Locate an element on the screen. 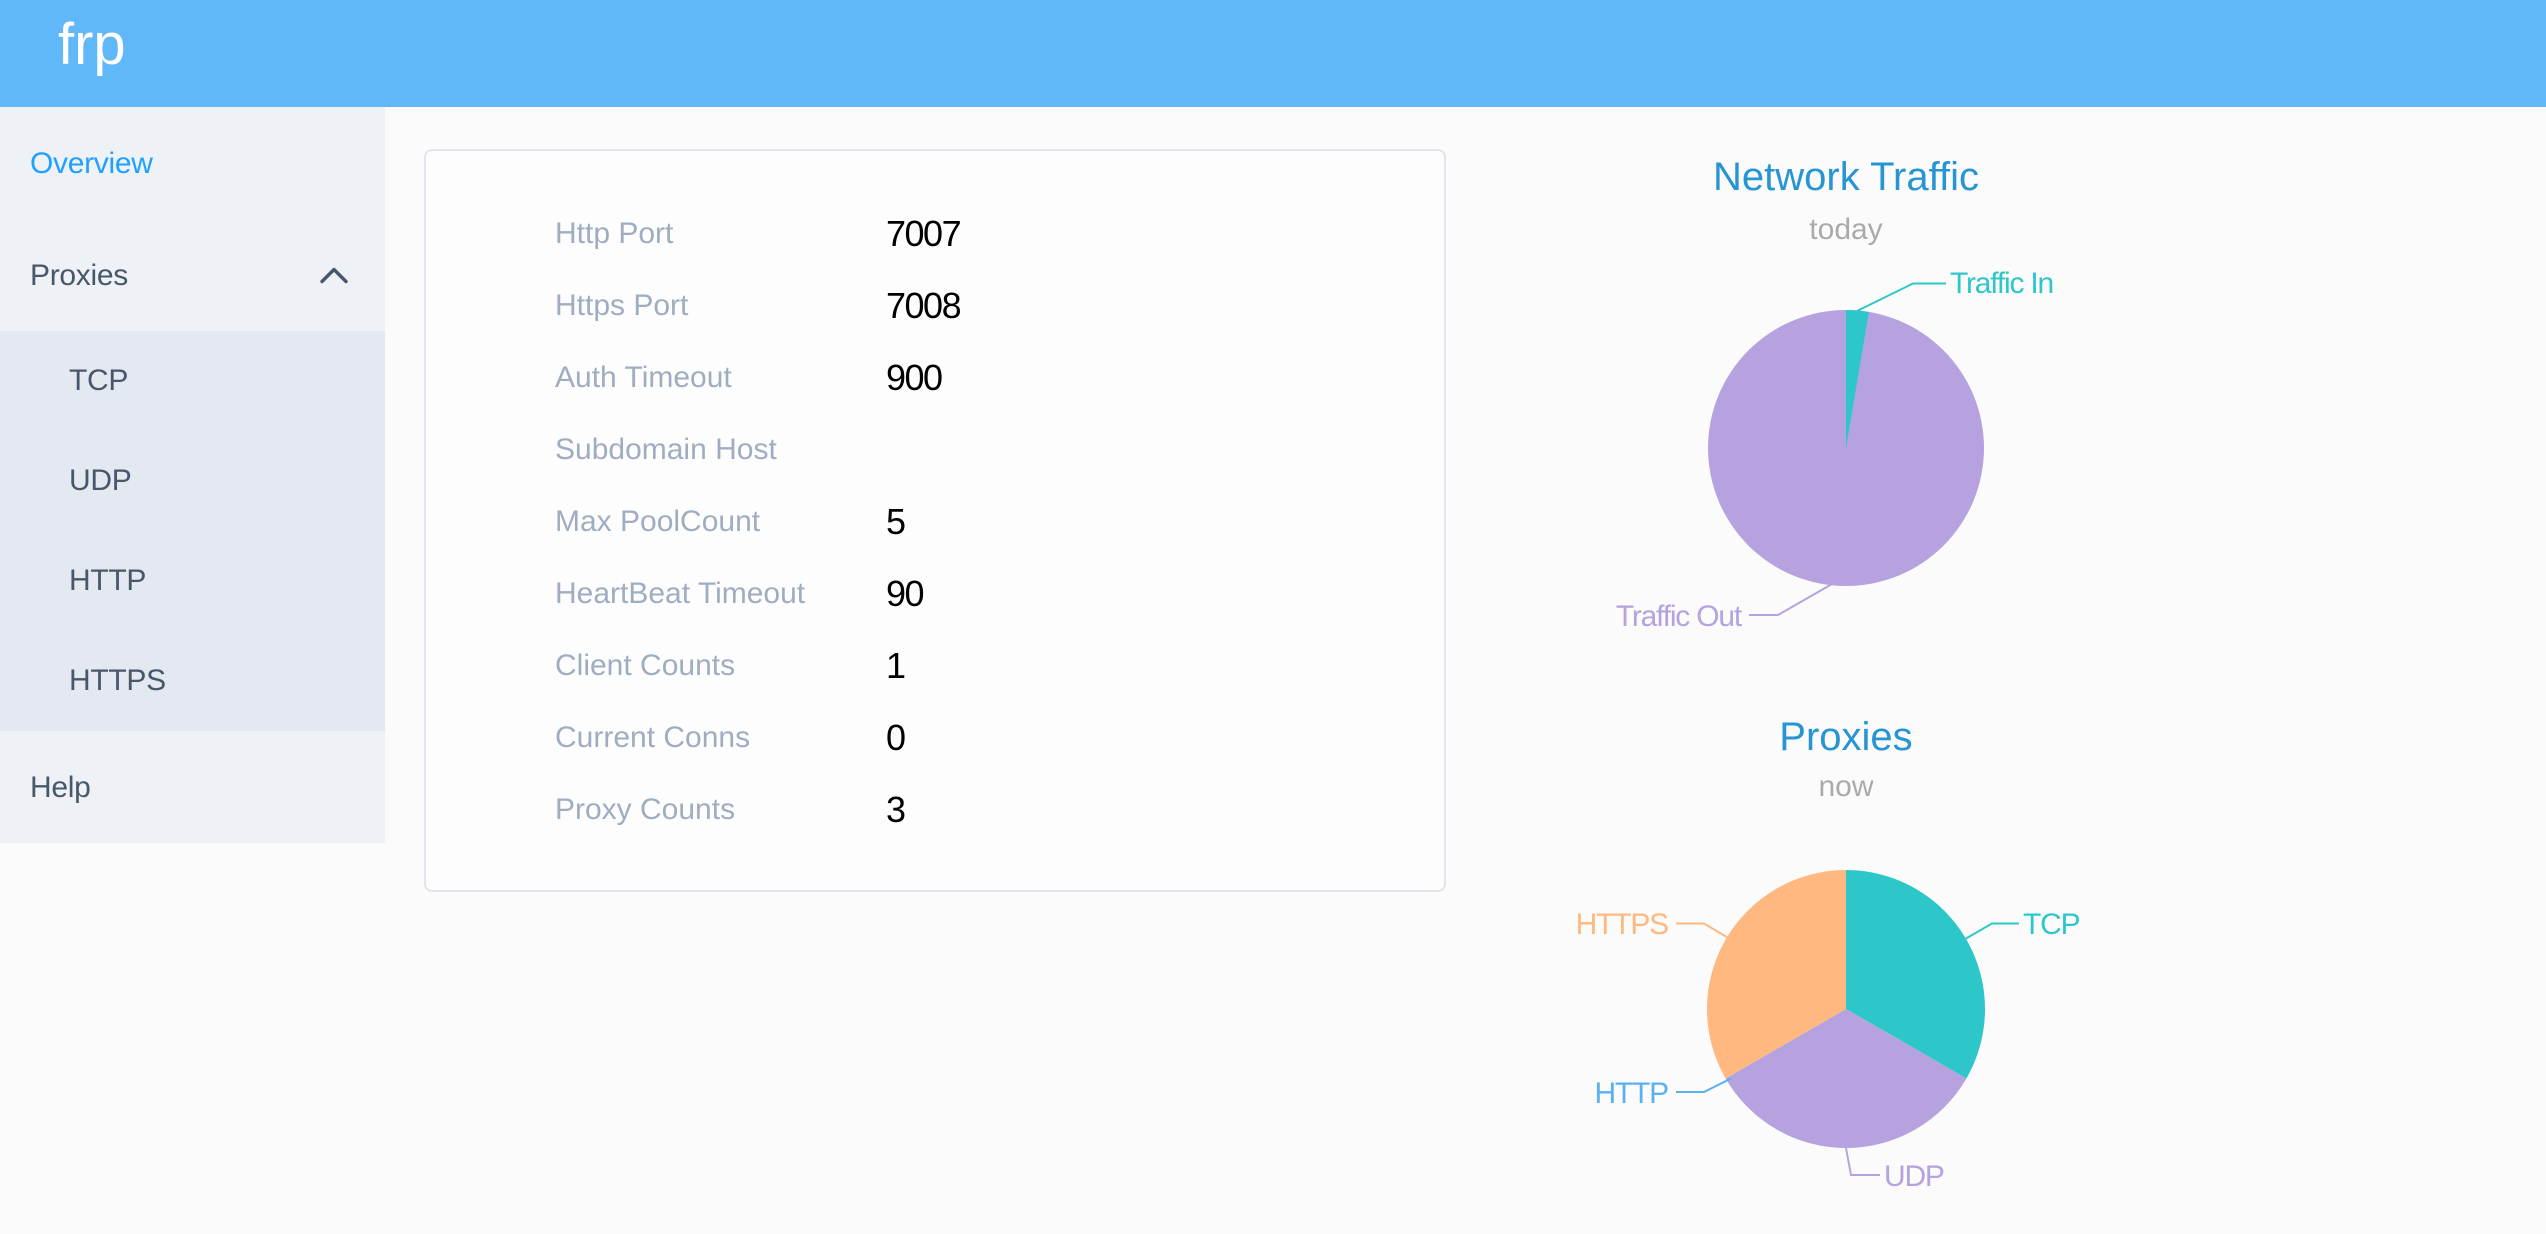  svg-text: Traffic Out is located at coordinates (1679, 616).